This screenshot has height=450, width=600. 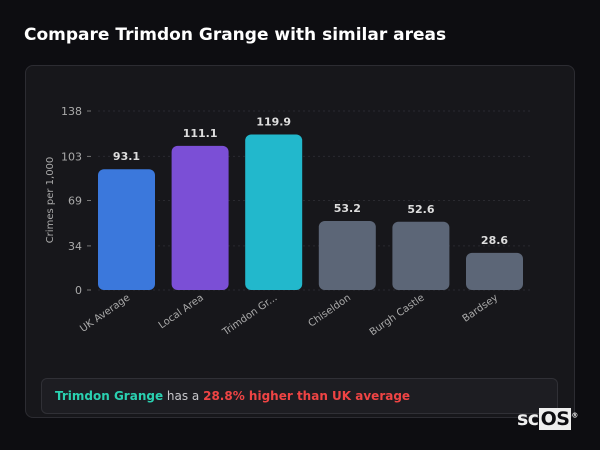 What do you see at coordinates (494, 240) in the screenshot?
I see `data-label: 28.6` at bounding box center [494, 240].